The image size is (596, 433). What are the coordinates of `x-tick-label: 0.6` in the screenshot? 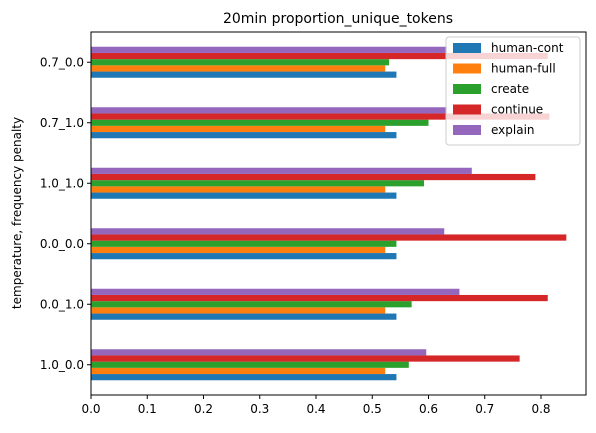 It's located at (428, 409).